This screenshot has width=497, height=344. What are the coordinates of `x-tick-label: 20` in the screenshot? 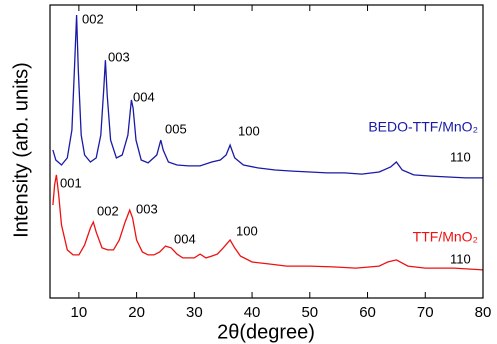 It's located at (136, 312).